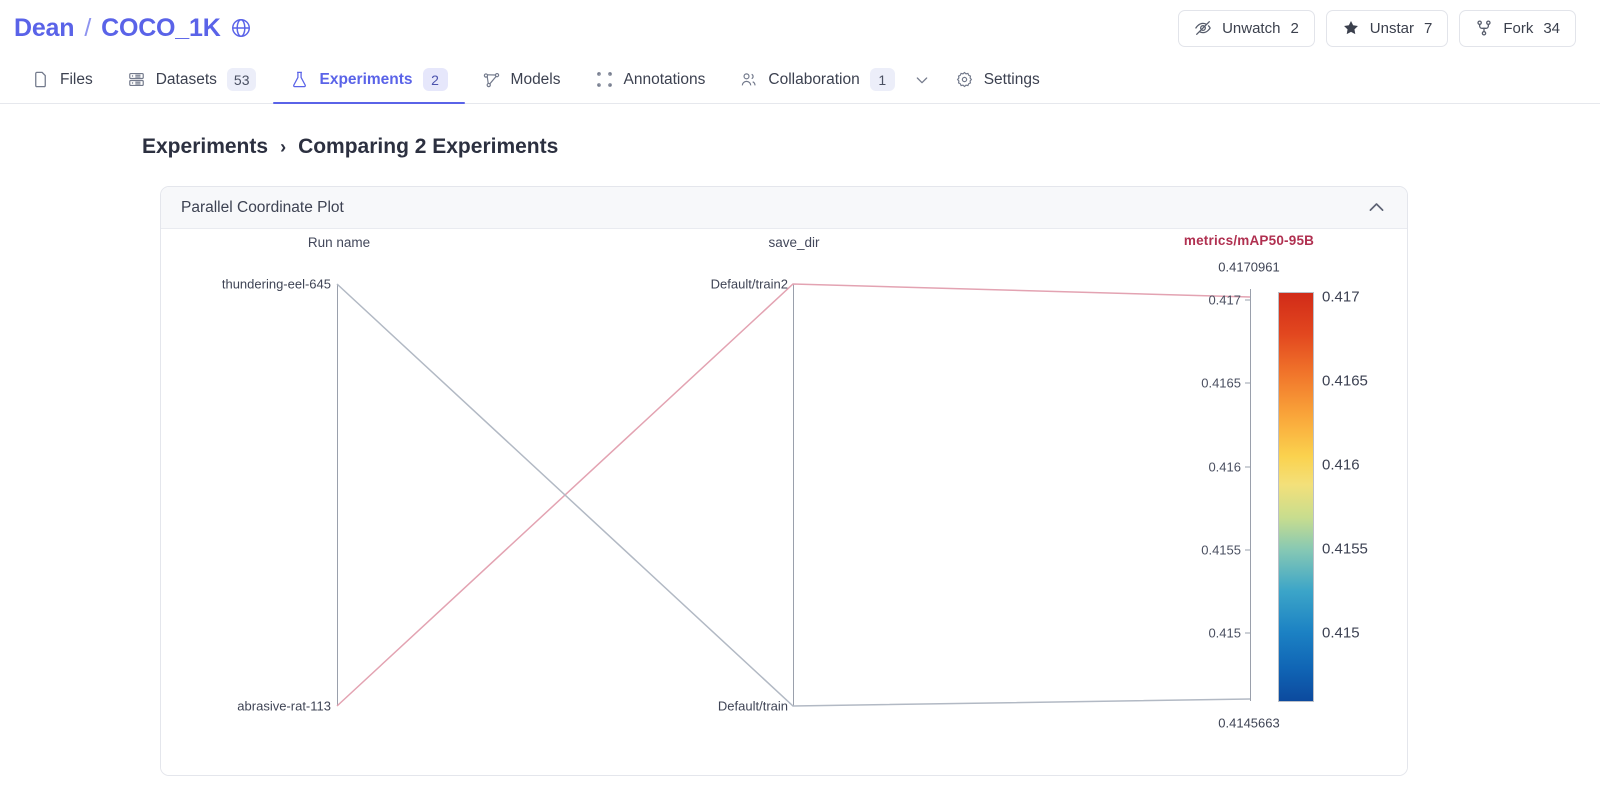  What do you see at coordinates (299, 79) in the screenshot?
I see `flask-icon` at bounding box center [299, 79].